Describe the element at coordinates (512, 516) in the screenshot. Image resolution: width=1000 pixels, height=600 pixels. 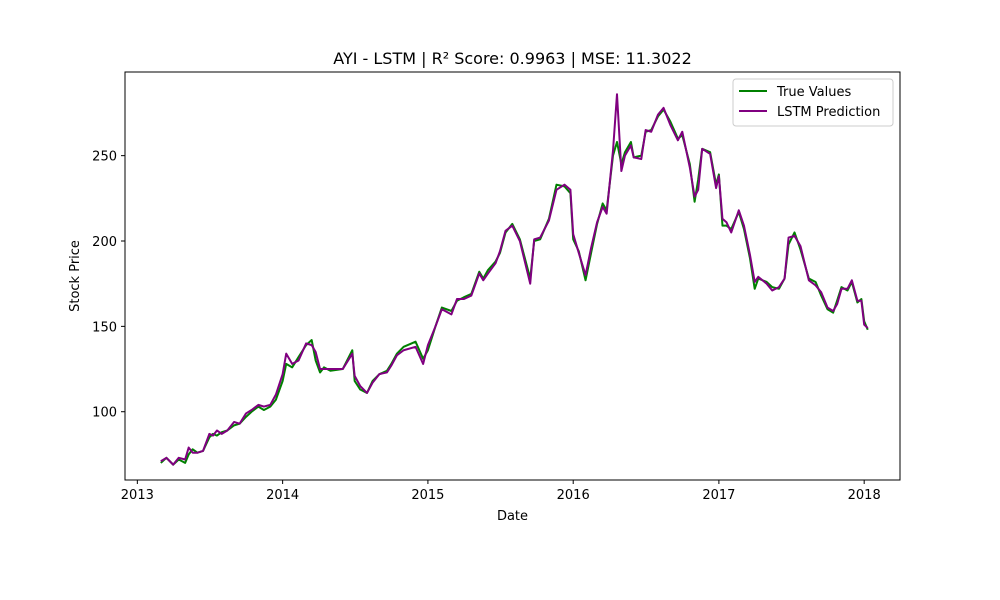
I see `x-axis-label: Date` at that location.